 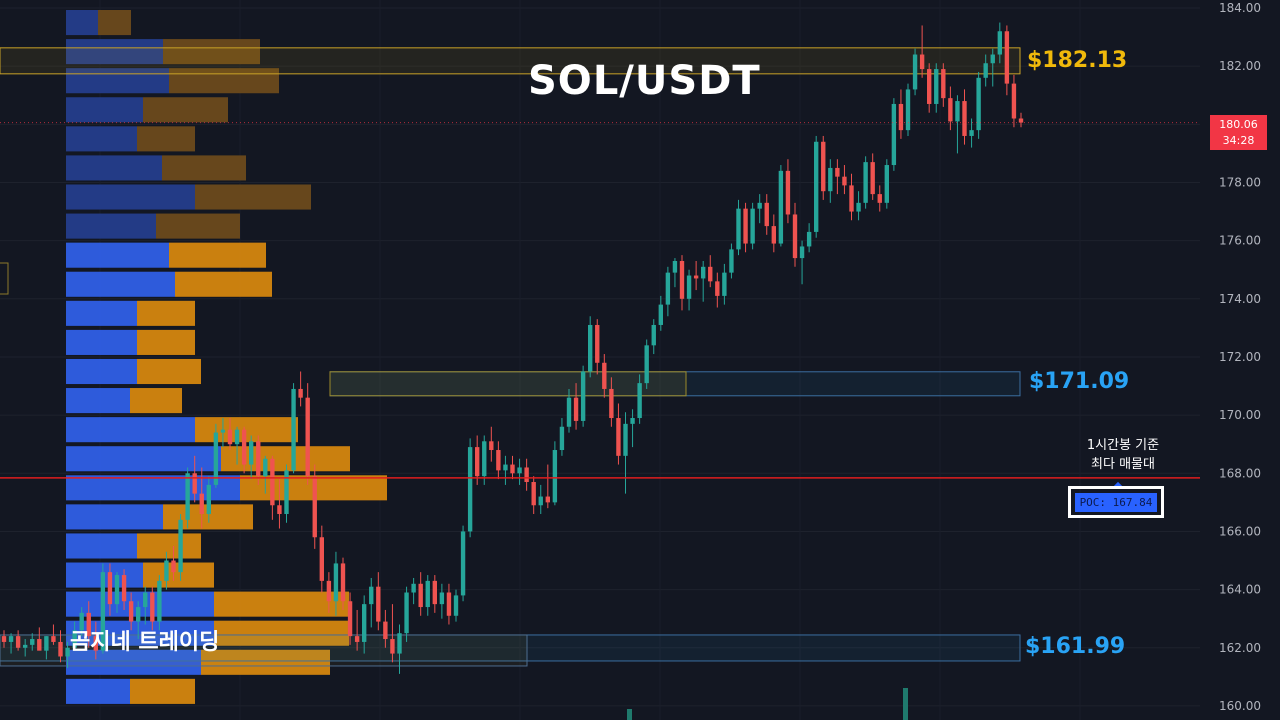 I want to click on price-tick-label: 170.00, so click(x=1240, y=415).